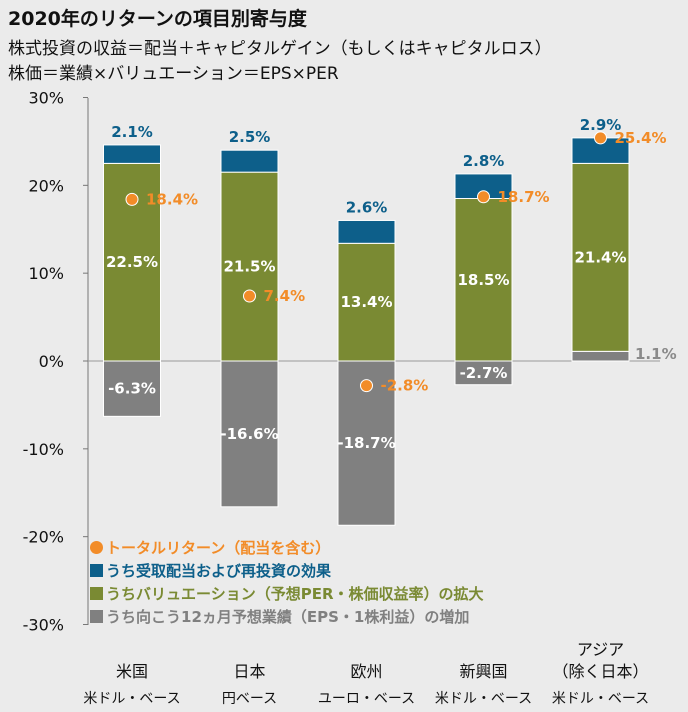 The height and width of the screenshot is (712, 688). I want to click on label-dividend: 2.9%, so click(601, 125).